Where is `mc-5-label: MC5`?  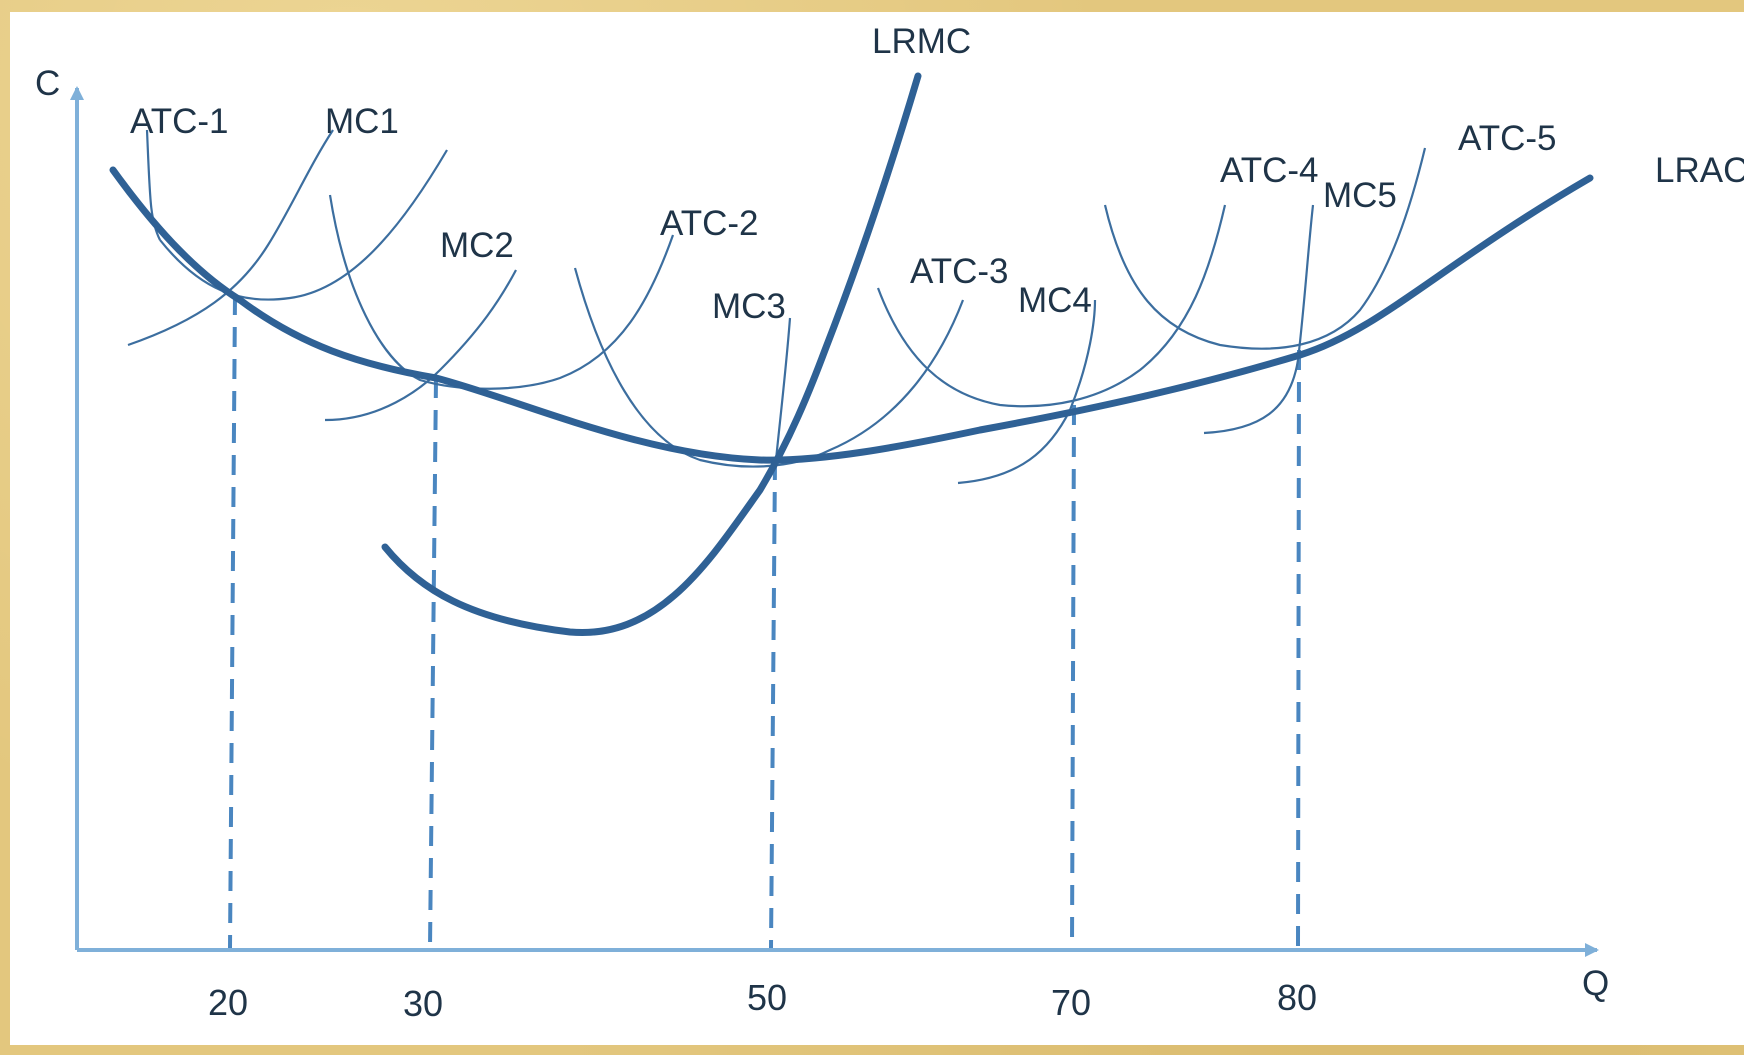
mc-5-label: MC5 is located at coordinates (1360, 195).